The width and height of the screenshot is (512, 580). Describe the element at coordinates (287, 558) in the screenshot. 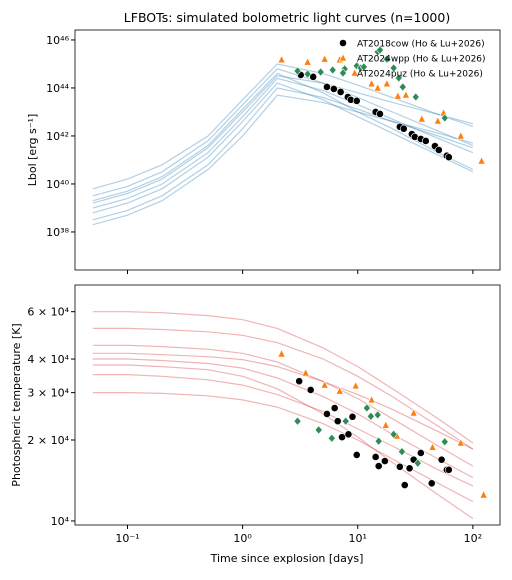

I see `x-axis-label: Time since explosion [days]` at that location.